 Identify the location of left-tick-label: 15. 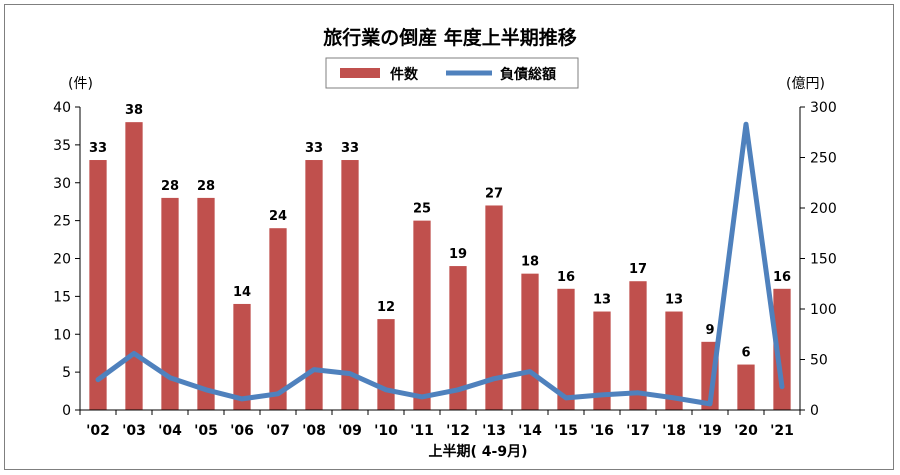
(62, 297).